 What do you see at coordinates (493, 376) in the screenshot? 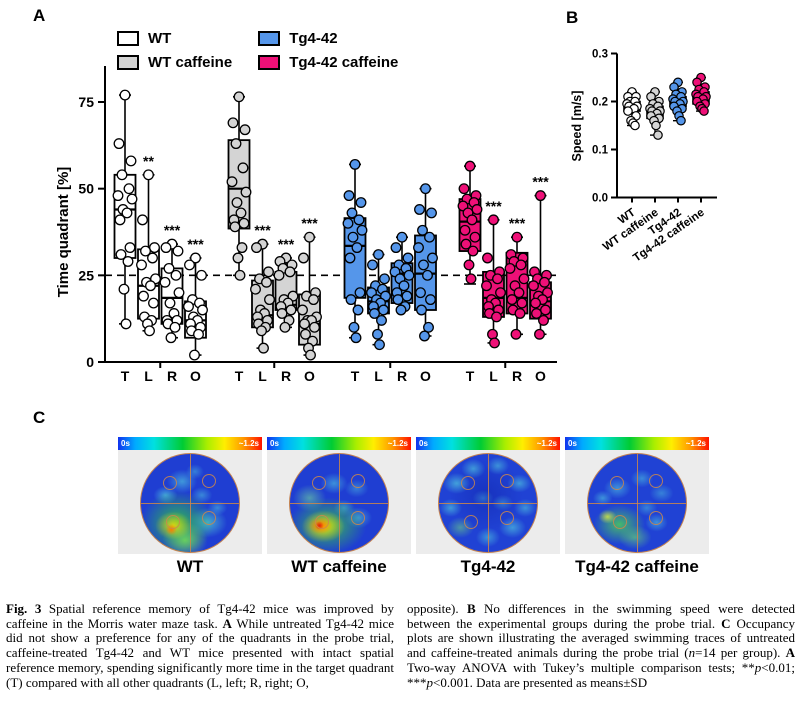
I see `chart-text: L` at bounding box center [493, 376].